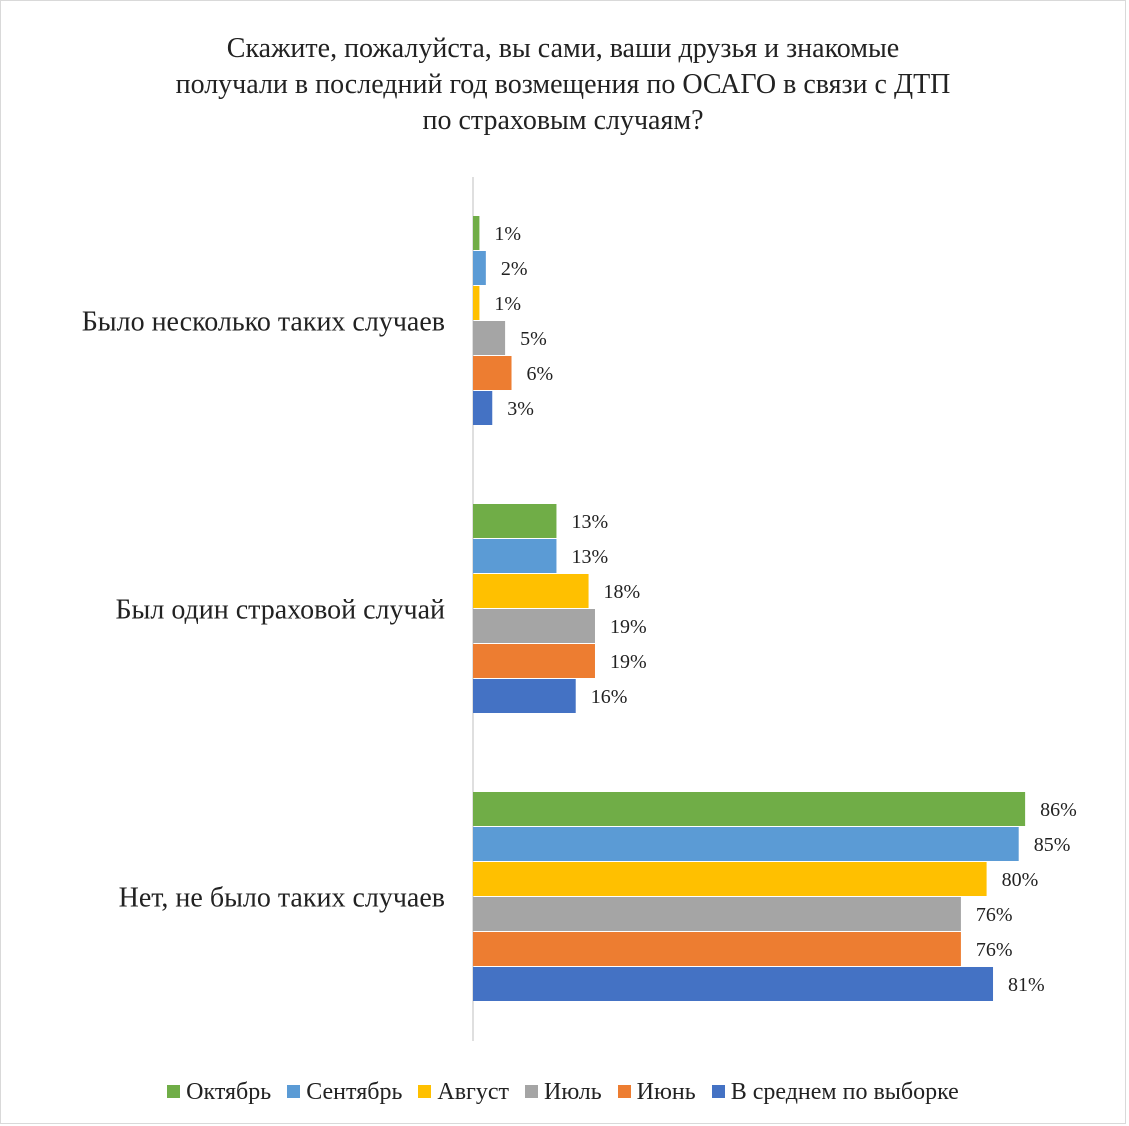  What do you see at coordinates (514, 269) in the screenshot?
I see `data-label: 2%` at bounding box center [514, 269].